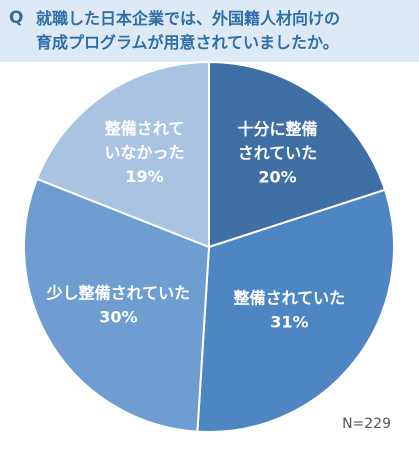 Image resolution: width=419 pixels, height=450 pixels. Describe the element at coordinates (118, 316) in the screenshot. I see `slice-value-label-somewhat-prepared: 30%` at that location.